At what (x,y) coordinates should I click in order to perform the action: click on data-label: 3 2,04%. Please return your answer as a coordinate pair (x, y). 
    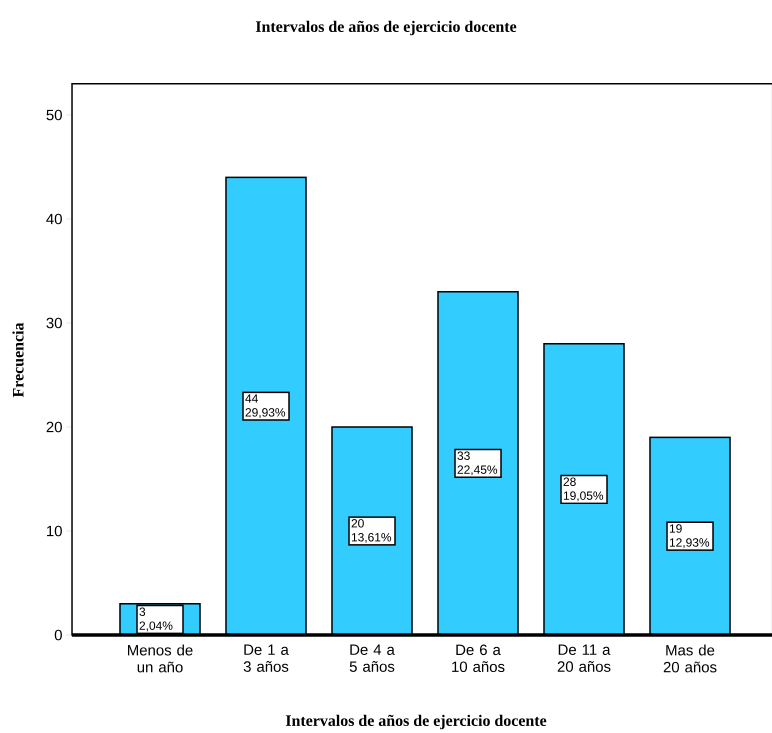
    Looking at the image, I should click on (155, 619).